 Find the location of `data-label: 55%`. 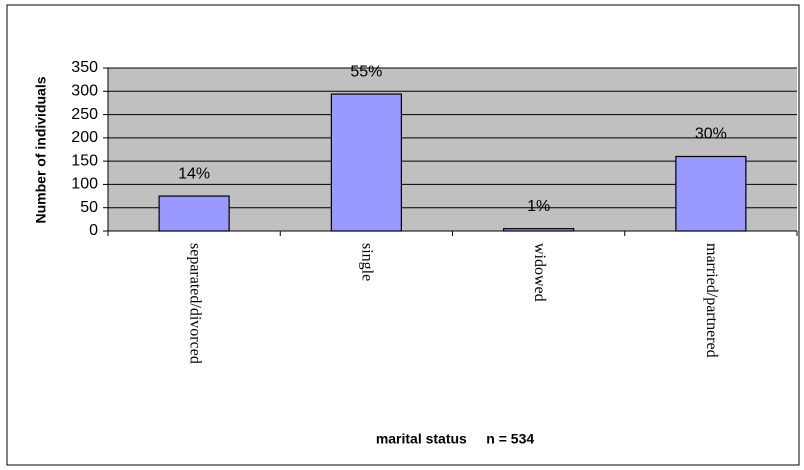

data-label: 55% is located at coordinates (366, 71).